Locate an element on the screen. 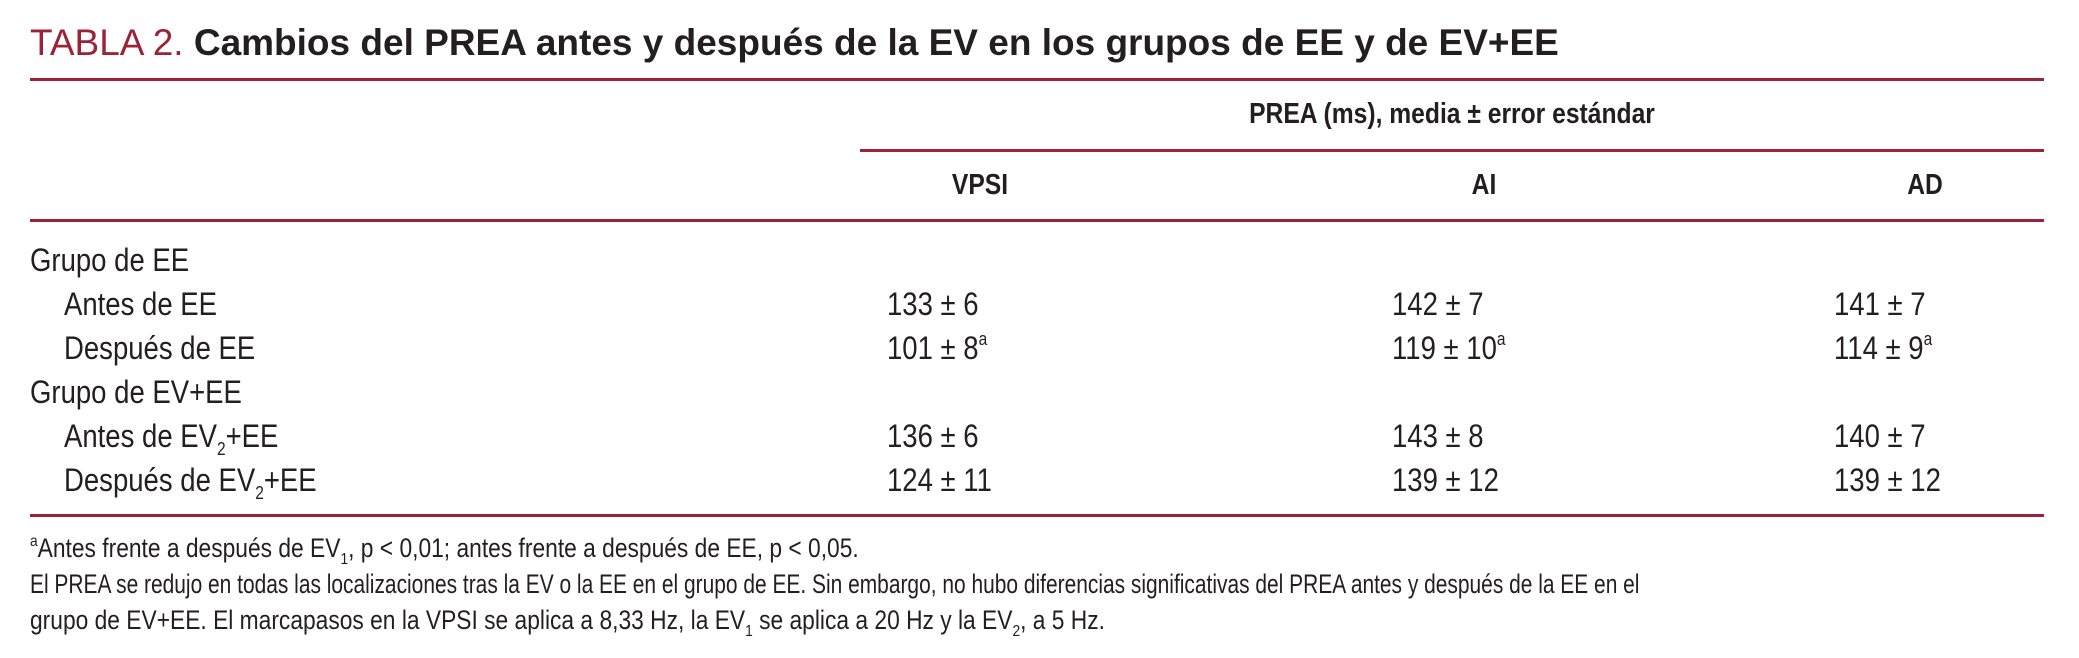  cell-value: 124 ± 11 is located at coordinates (939, 480).